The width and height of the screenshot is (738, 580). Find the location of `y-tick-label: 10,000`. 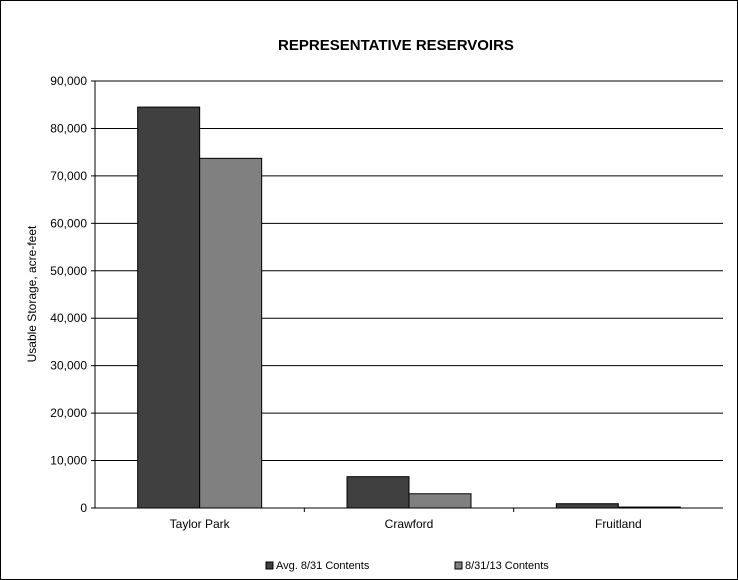

y-tick-label: 10,000 is located at coordinates (68, 461).